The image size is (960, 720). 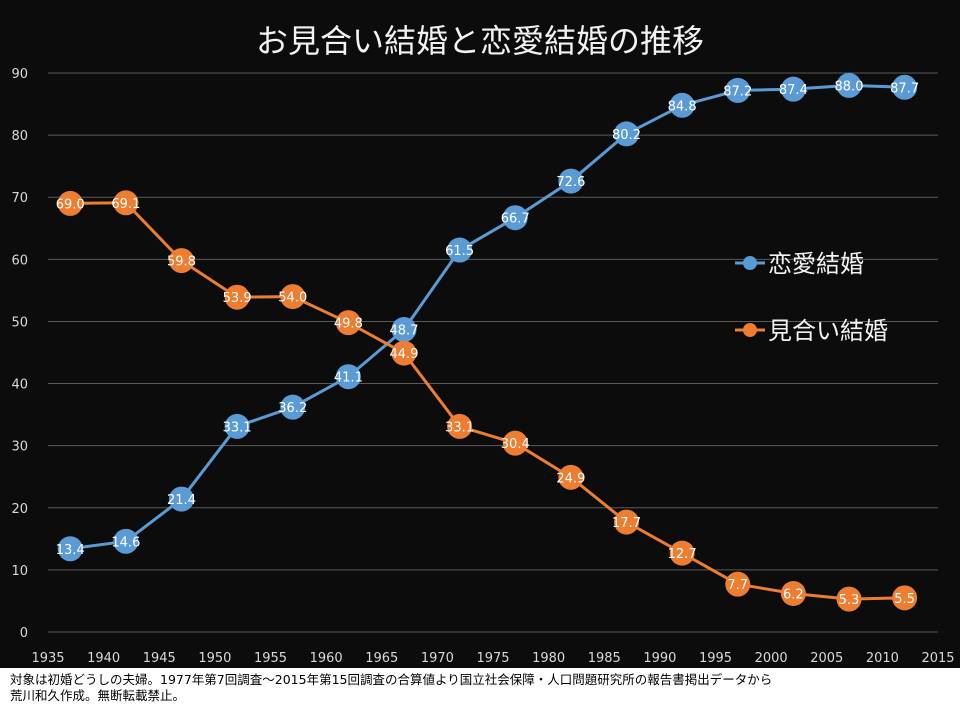 I want to click on y-axis: 0 10 20 30 40 50 60 70 80 90, so click(x=19, y=354).